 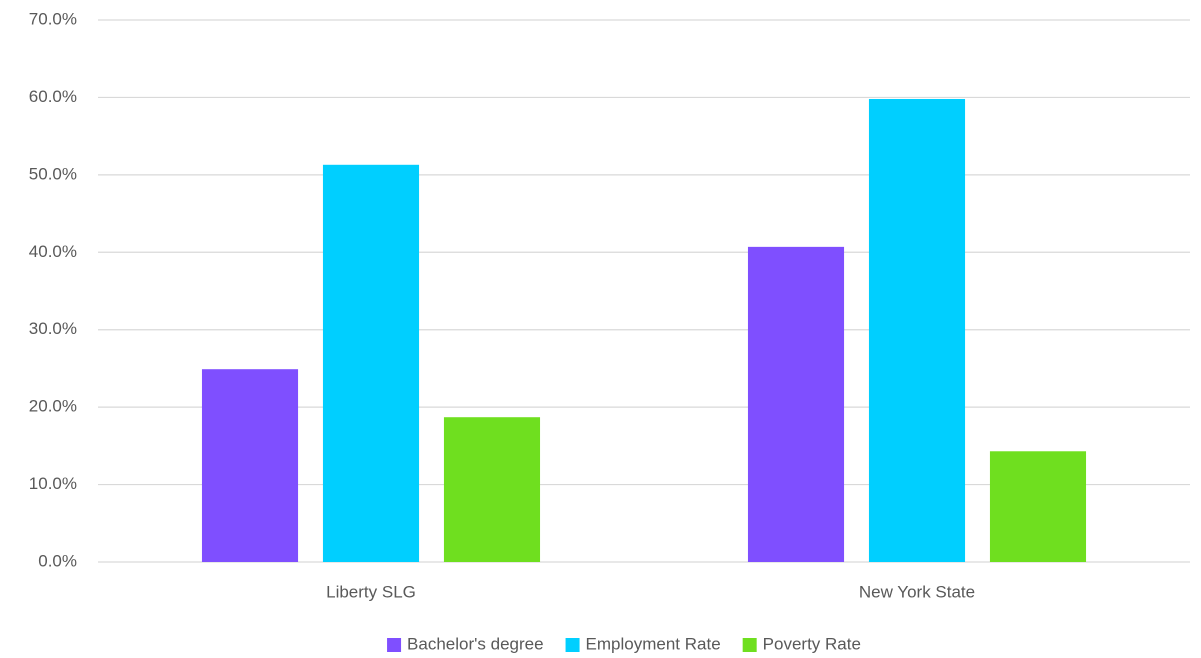 I want to click on y-tick-label: 50.0%, so click(x=53, y=173).